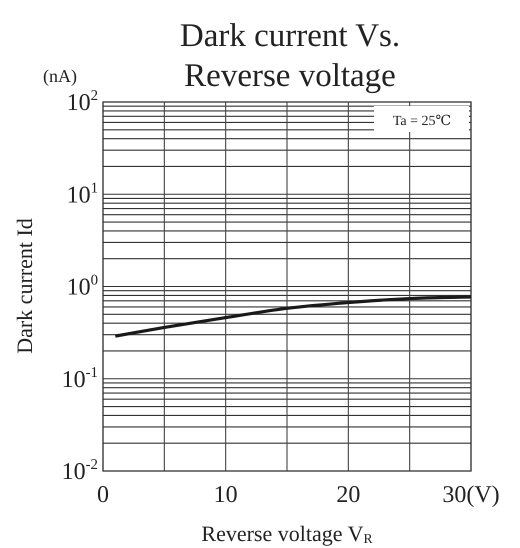 The height and width of the screenshot is (548, 520). Describe the element at coordinates (471, 495) in the screenshot. I see `x-tick-label: 30(V)` at that location.